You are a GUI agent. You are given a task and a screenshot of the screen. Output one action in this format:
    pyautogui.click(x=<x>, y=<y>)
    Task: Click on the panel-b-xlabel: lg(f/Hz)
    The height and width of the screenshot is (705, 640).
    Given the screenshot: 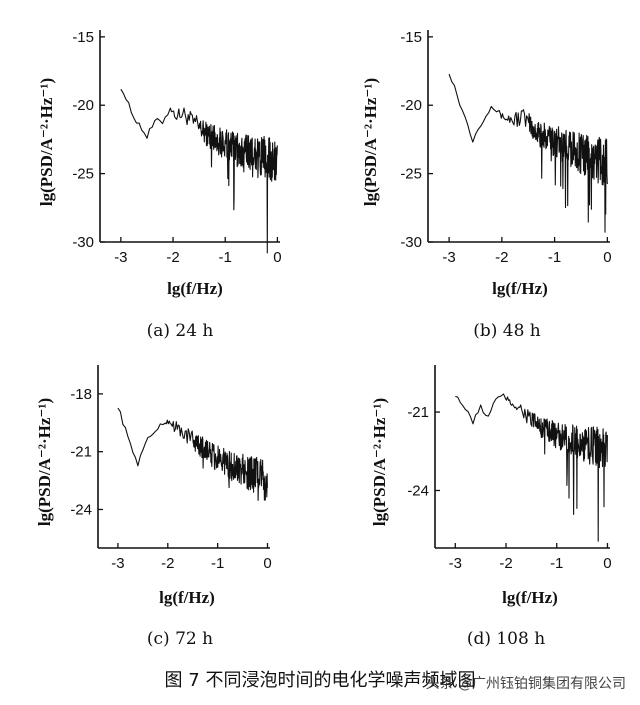 What is the action you would take?
    pyautogui.click(x=520, y=288)
    